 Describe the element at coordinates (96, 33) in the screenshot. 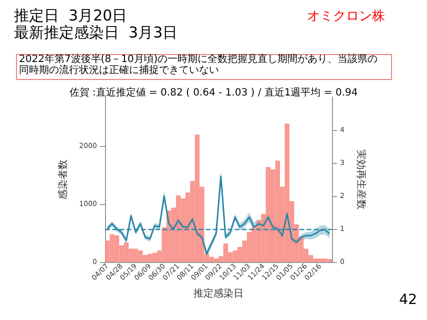

I see `text: 最新推定感染日 3月3日` at that location.